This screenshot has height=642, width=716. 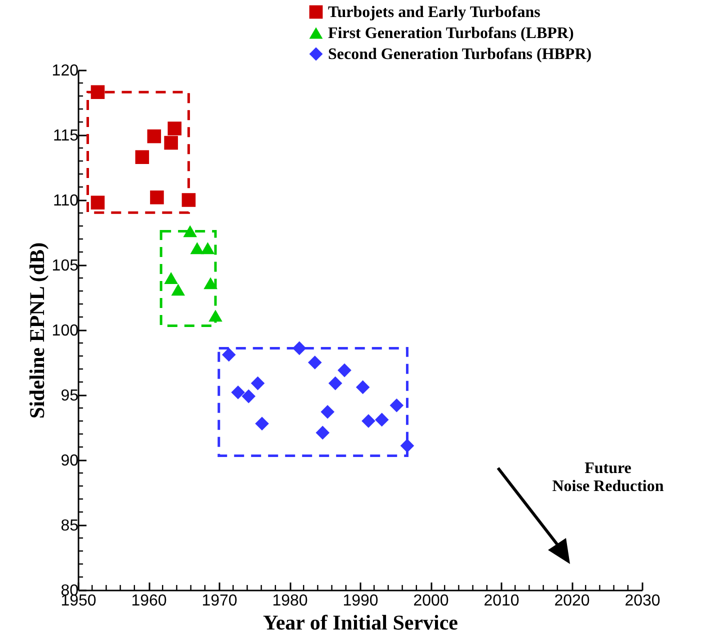 I want to click on y-tick-label: 90, so click(x=69, y=461).